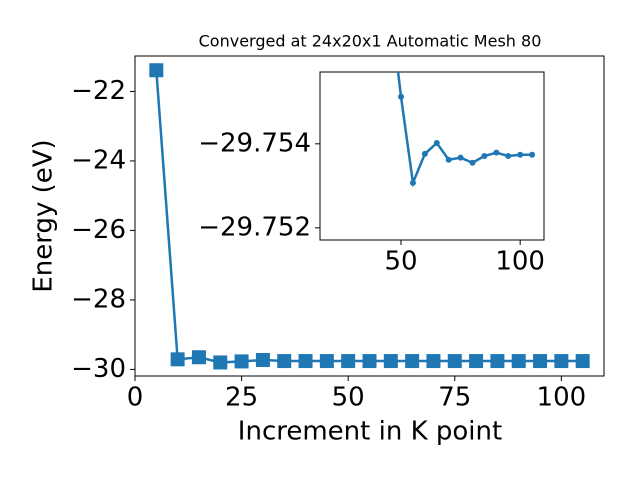  I want to click on y-tick-label: −30, so click(98, 369).